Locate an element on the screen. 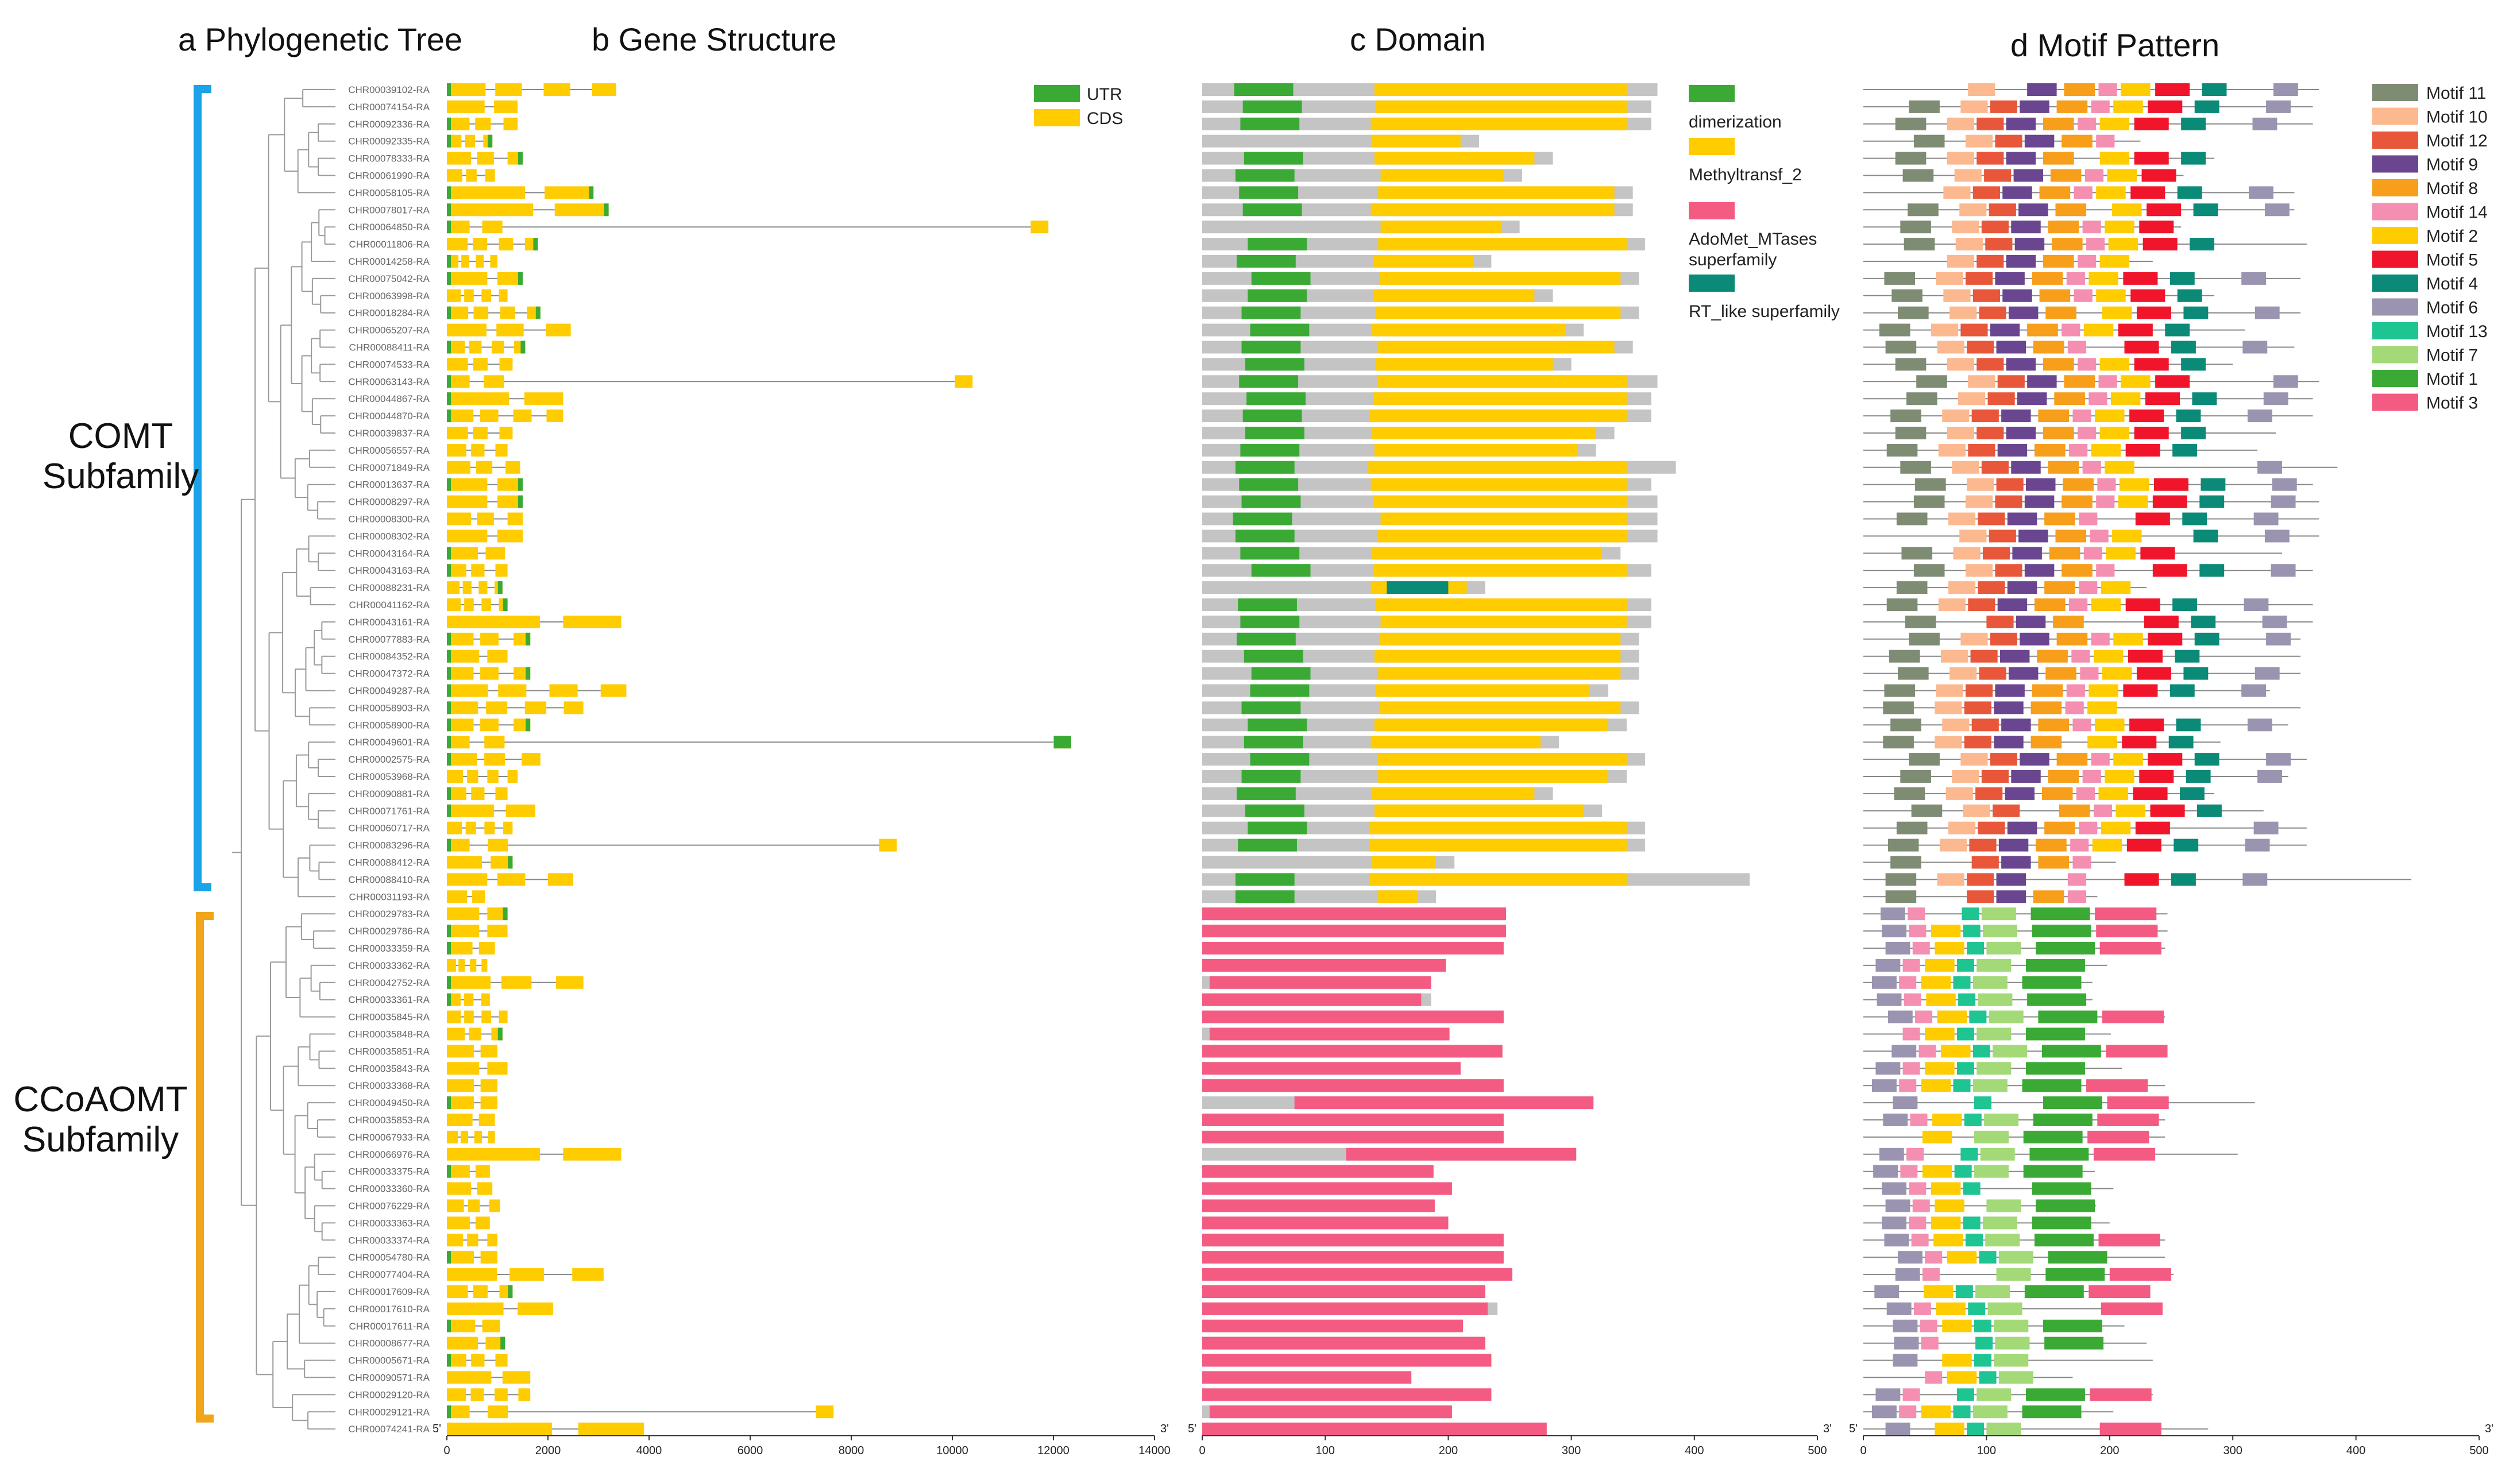  legend-label: CDS is located at coordinates (1105, 118).